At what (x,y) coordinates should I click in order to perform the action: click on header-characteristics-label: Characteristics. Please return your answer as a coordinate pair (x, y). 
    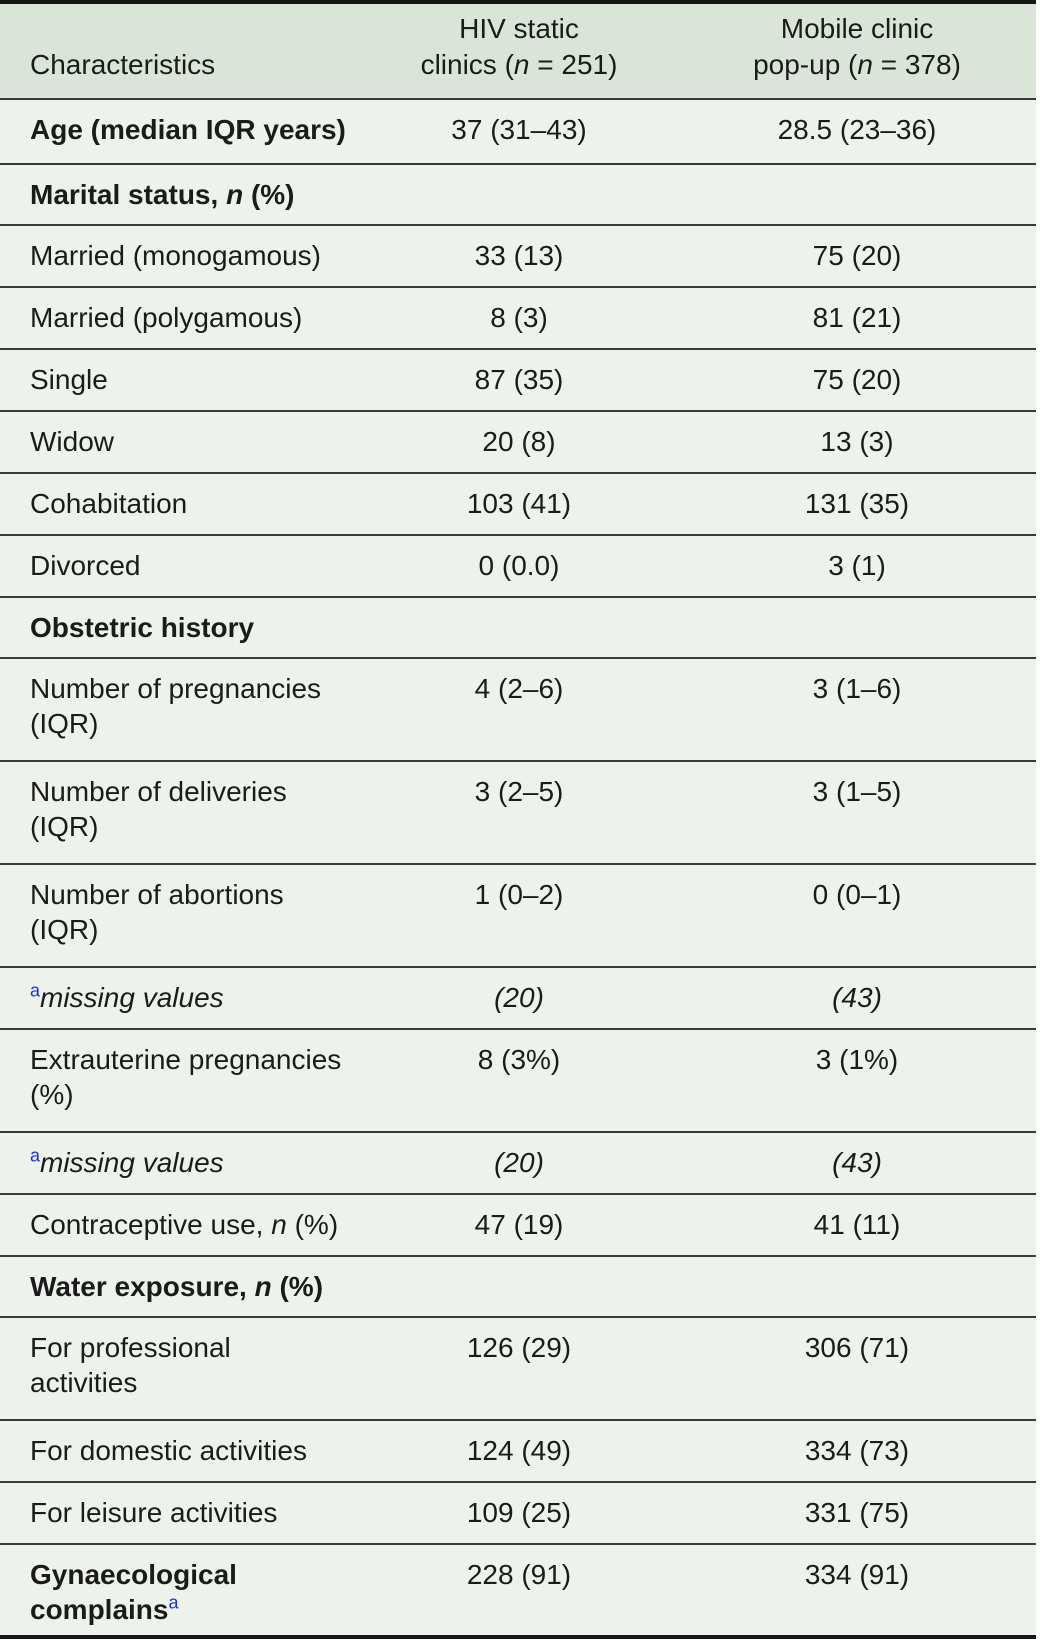
    Looking at the image, I should click on (123, 64).